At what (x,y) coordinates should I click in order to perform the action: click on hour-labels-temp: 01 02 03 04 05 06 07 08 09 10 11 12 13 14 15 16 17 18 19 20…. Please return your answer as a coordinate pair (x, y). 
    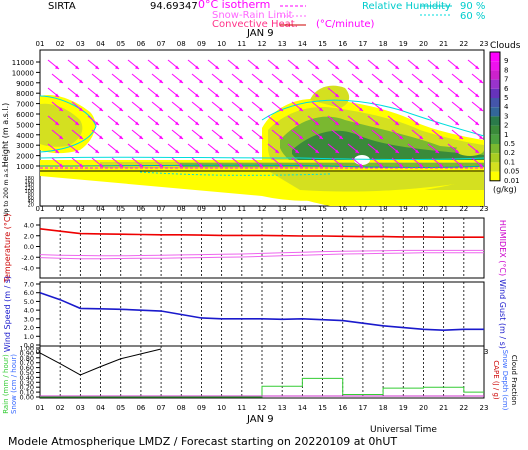
    Looking at the image, I should click on (262, 209).